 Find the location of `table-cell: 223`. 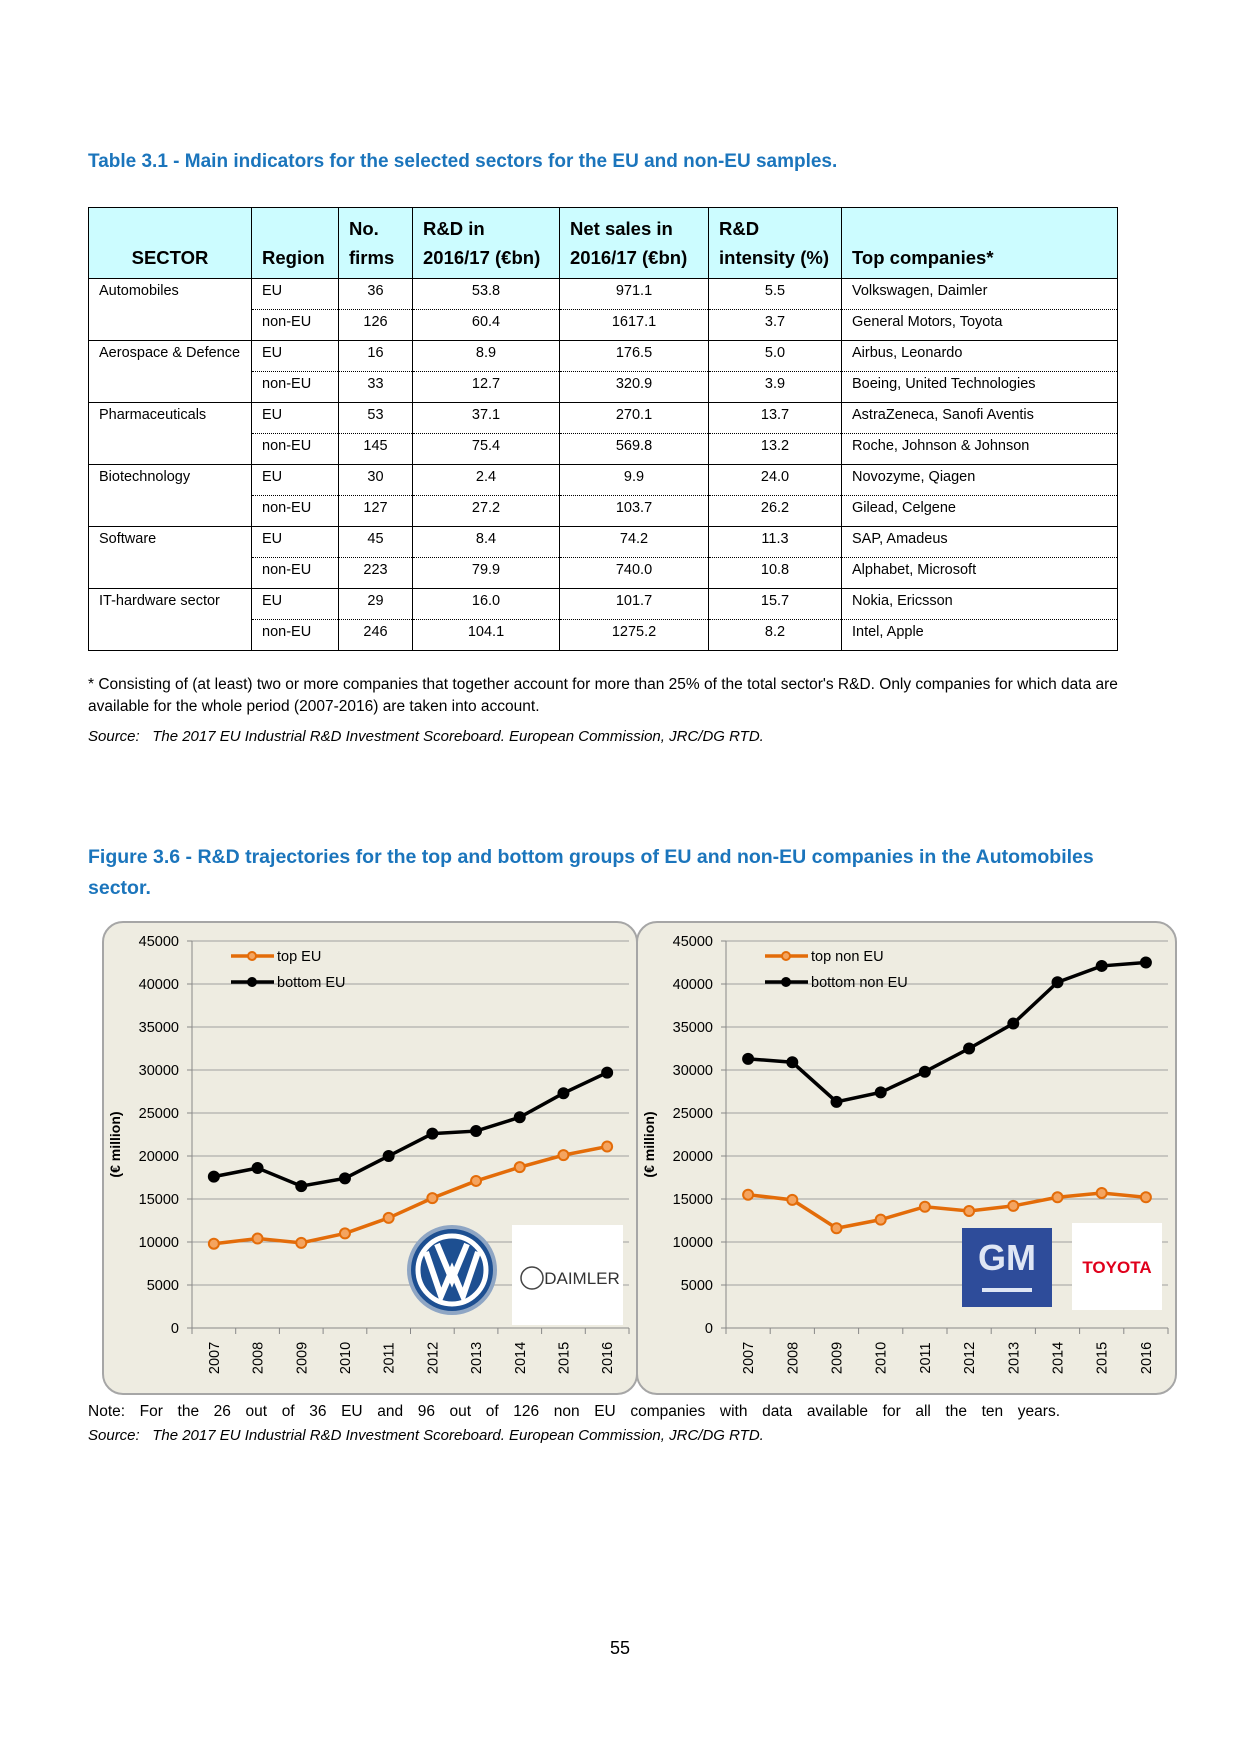

table-cell: 223 is located at coordinates (375, 573).